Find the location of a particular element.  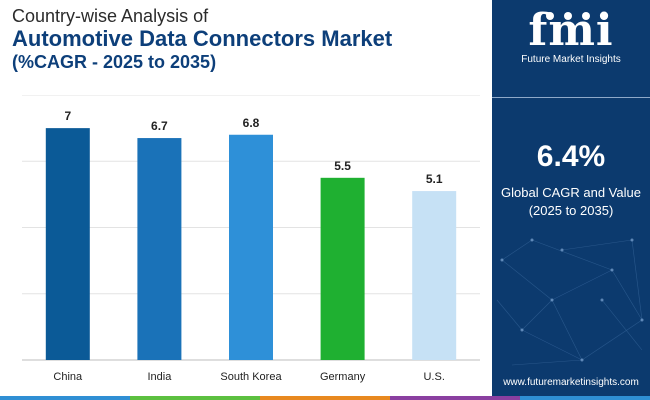

bar-value-label: 6.7 is located at coordinates (159, 126).